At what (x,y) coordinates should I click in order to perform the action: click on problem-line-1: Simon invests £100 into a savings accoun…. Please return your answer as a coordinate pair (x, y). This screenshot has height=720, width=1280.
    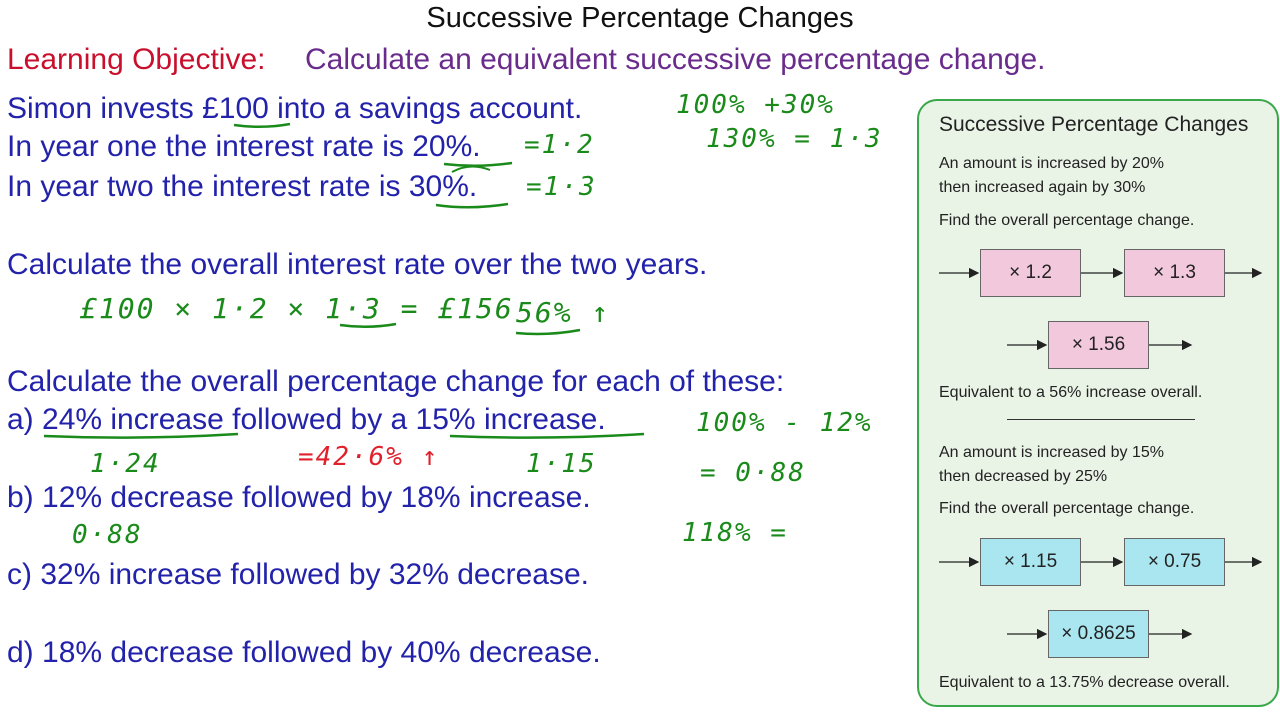
    Looking at the image, I should click on (295, 108).